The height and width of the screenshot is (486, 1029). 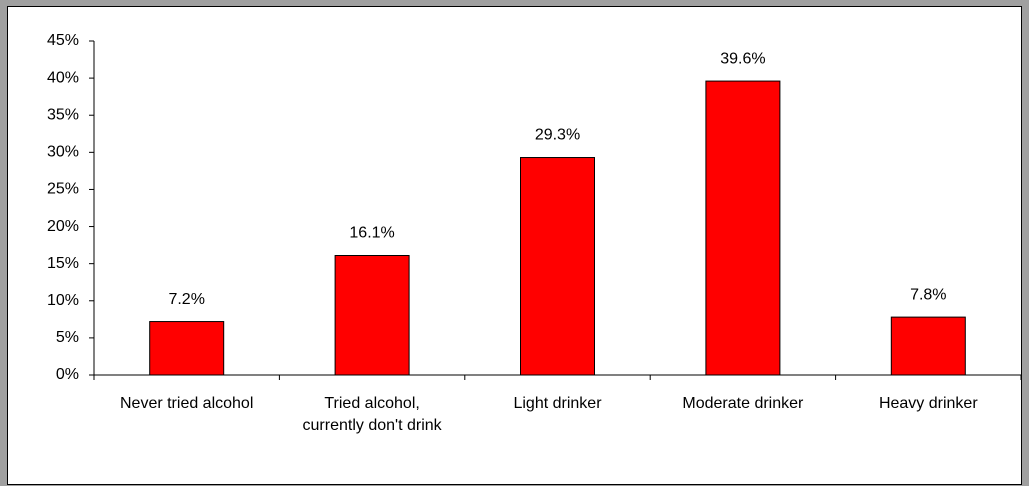 I want to click on y-tick-label: 20%, so click(x=63, y=226).